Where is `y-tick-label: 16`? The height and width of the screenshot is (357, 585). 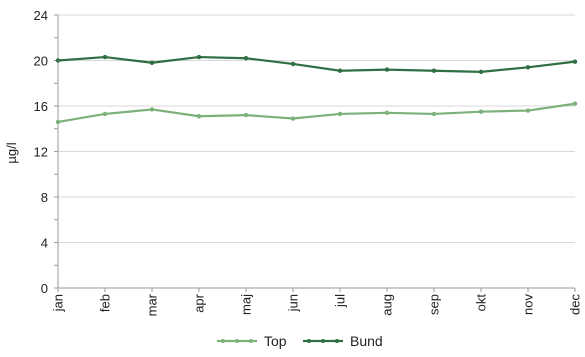 y-tick-label: 16 is located at coordinates (41, 106).